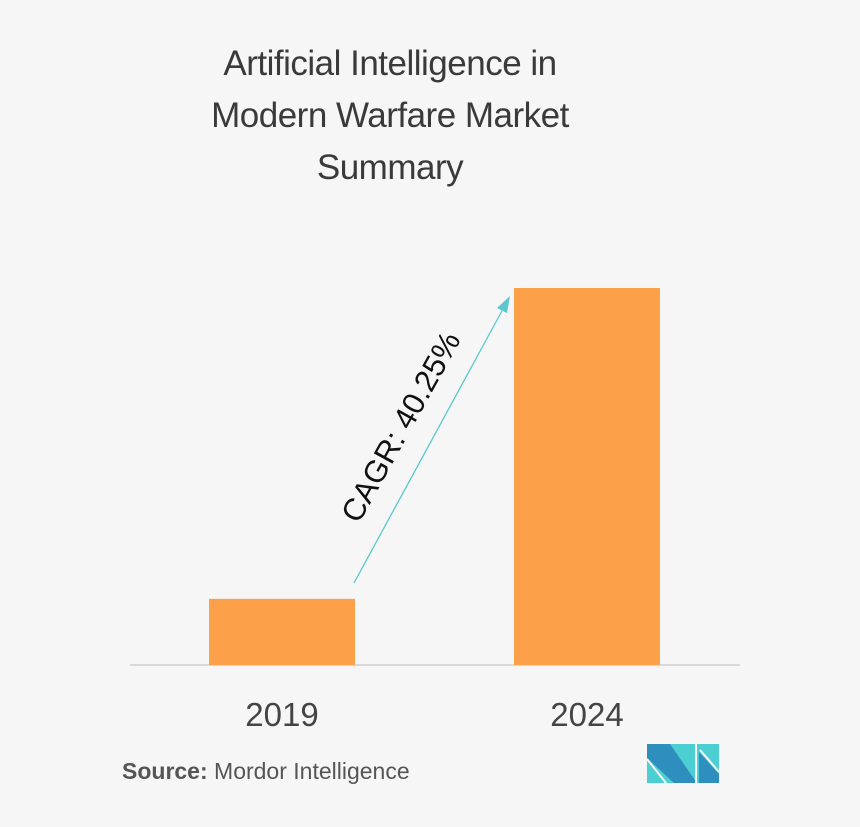 This screenshot has width=860, height=827. Describe the element at coordinates (503, 304) in the screenshot. I see `cagr-arrow-head` at that location.